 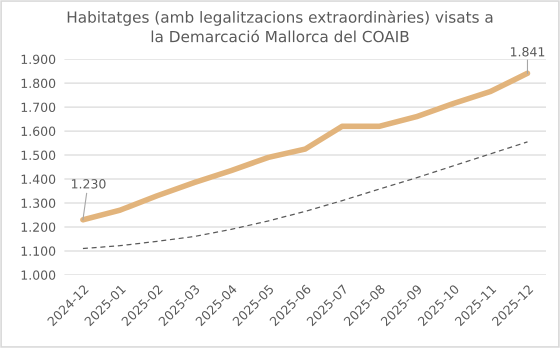 I want to click on y-tick-label: 1.500, so click(x=39, y=155).